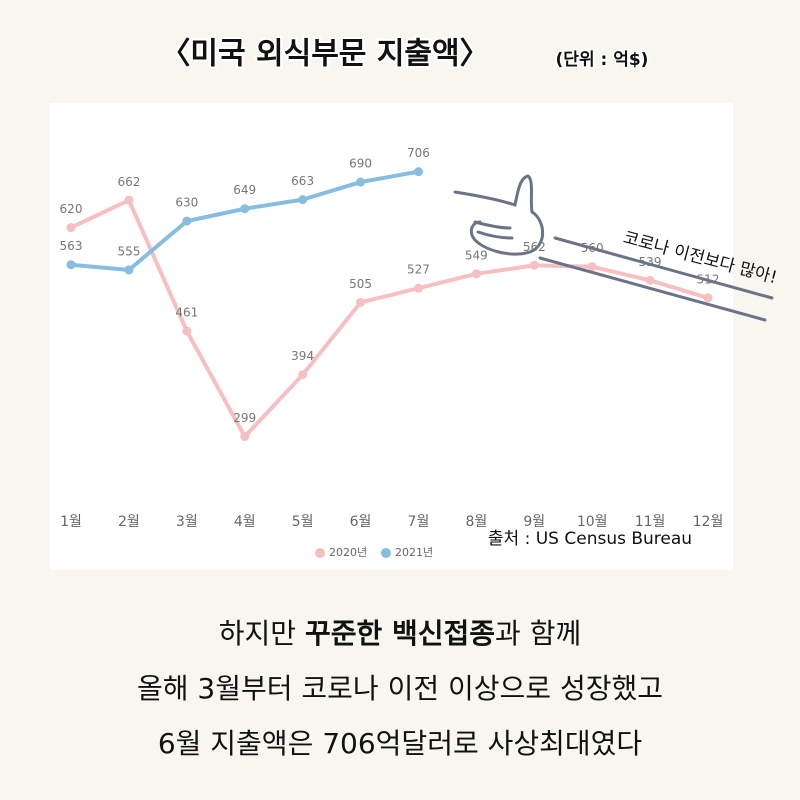  What do you see at coordinates (245, 522) in the screenshot?
I see `x-tick-label: 4월` at bounding box center [245, 522].